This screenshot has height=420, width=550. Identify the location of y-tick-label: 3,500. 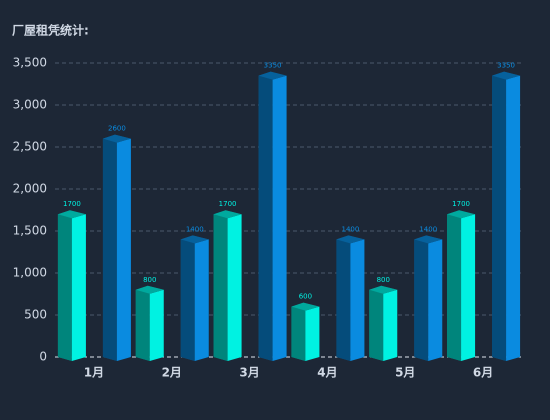
(30, 63).